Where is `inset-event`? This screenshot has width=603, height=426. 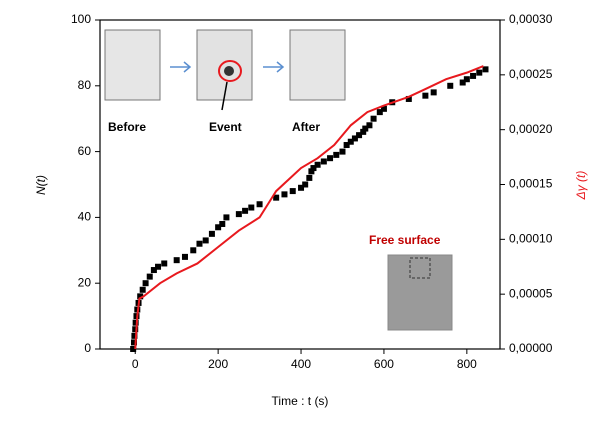 inset-event is located at coordinates (224, 65).